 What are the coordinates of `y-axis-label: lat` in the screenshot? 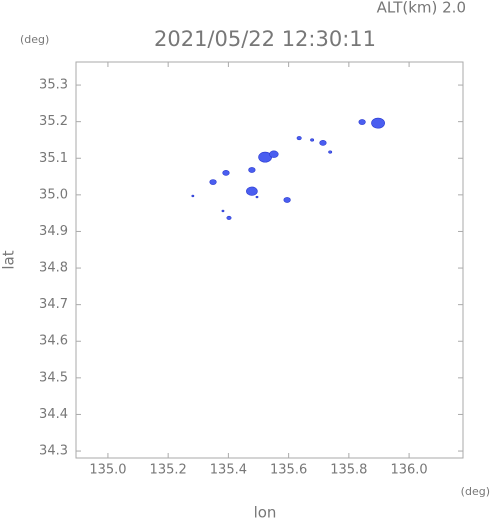 It's located at (9, 259).